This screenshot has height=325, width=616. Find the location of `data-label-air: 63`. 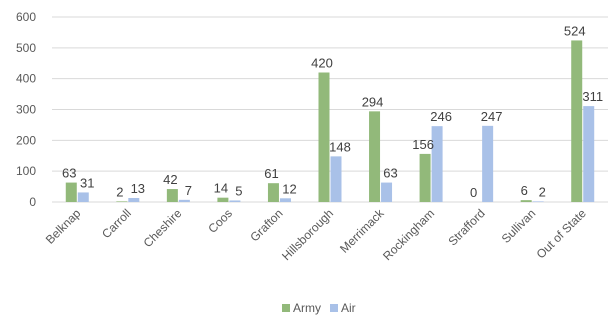

data-label-air: 63 is located at coordinates (390, 173).